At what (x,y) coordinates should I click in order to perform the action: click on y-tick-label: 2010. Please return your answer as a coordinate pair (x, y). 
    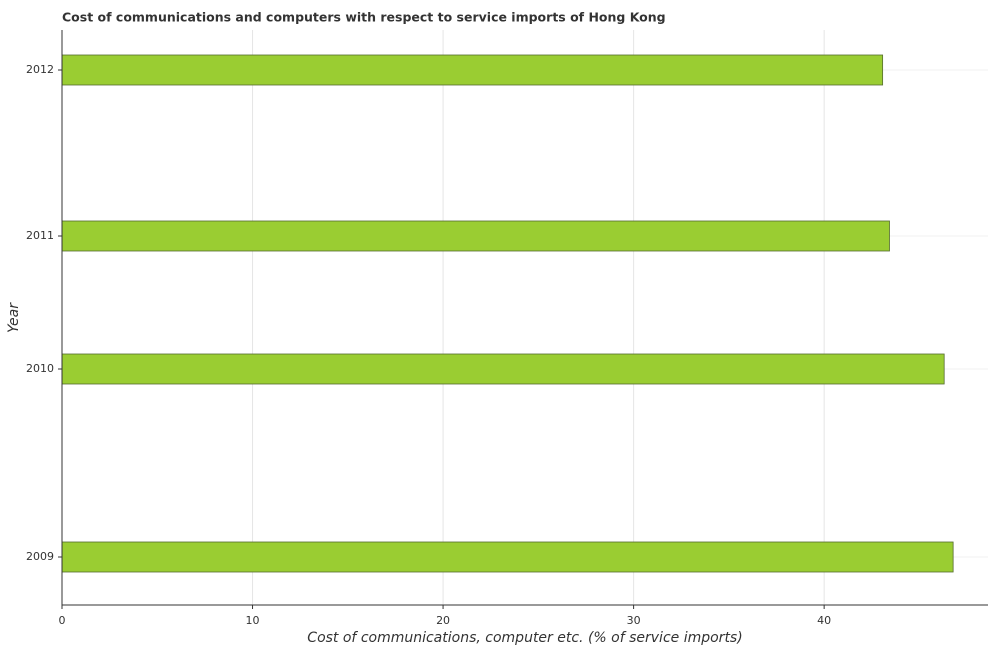
    Looking at the image, I should click on (40, 368).